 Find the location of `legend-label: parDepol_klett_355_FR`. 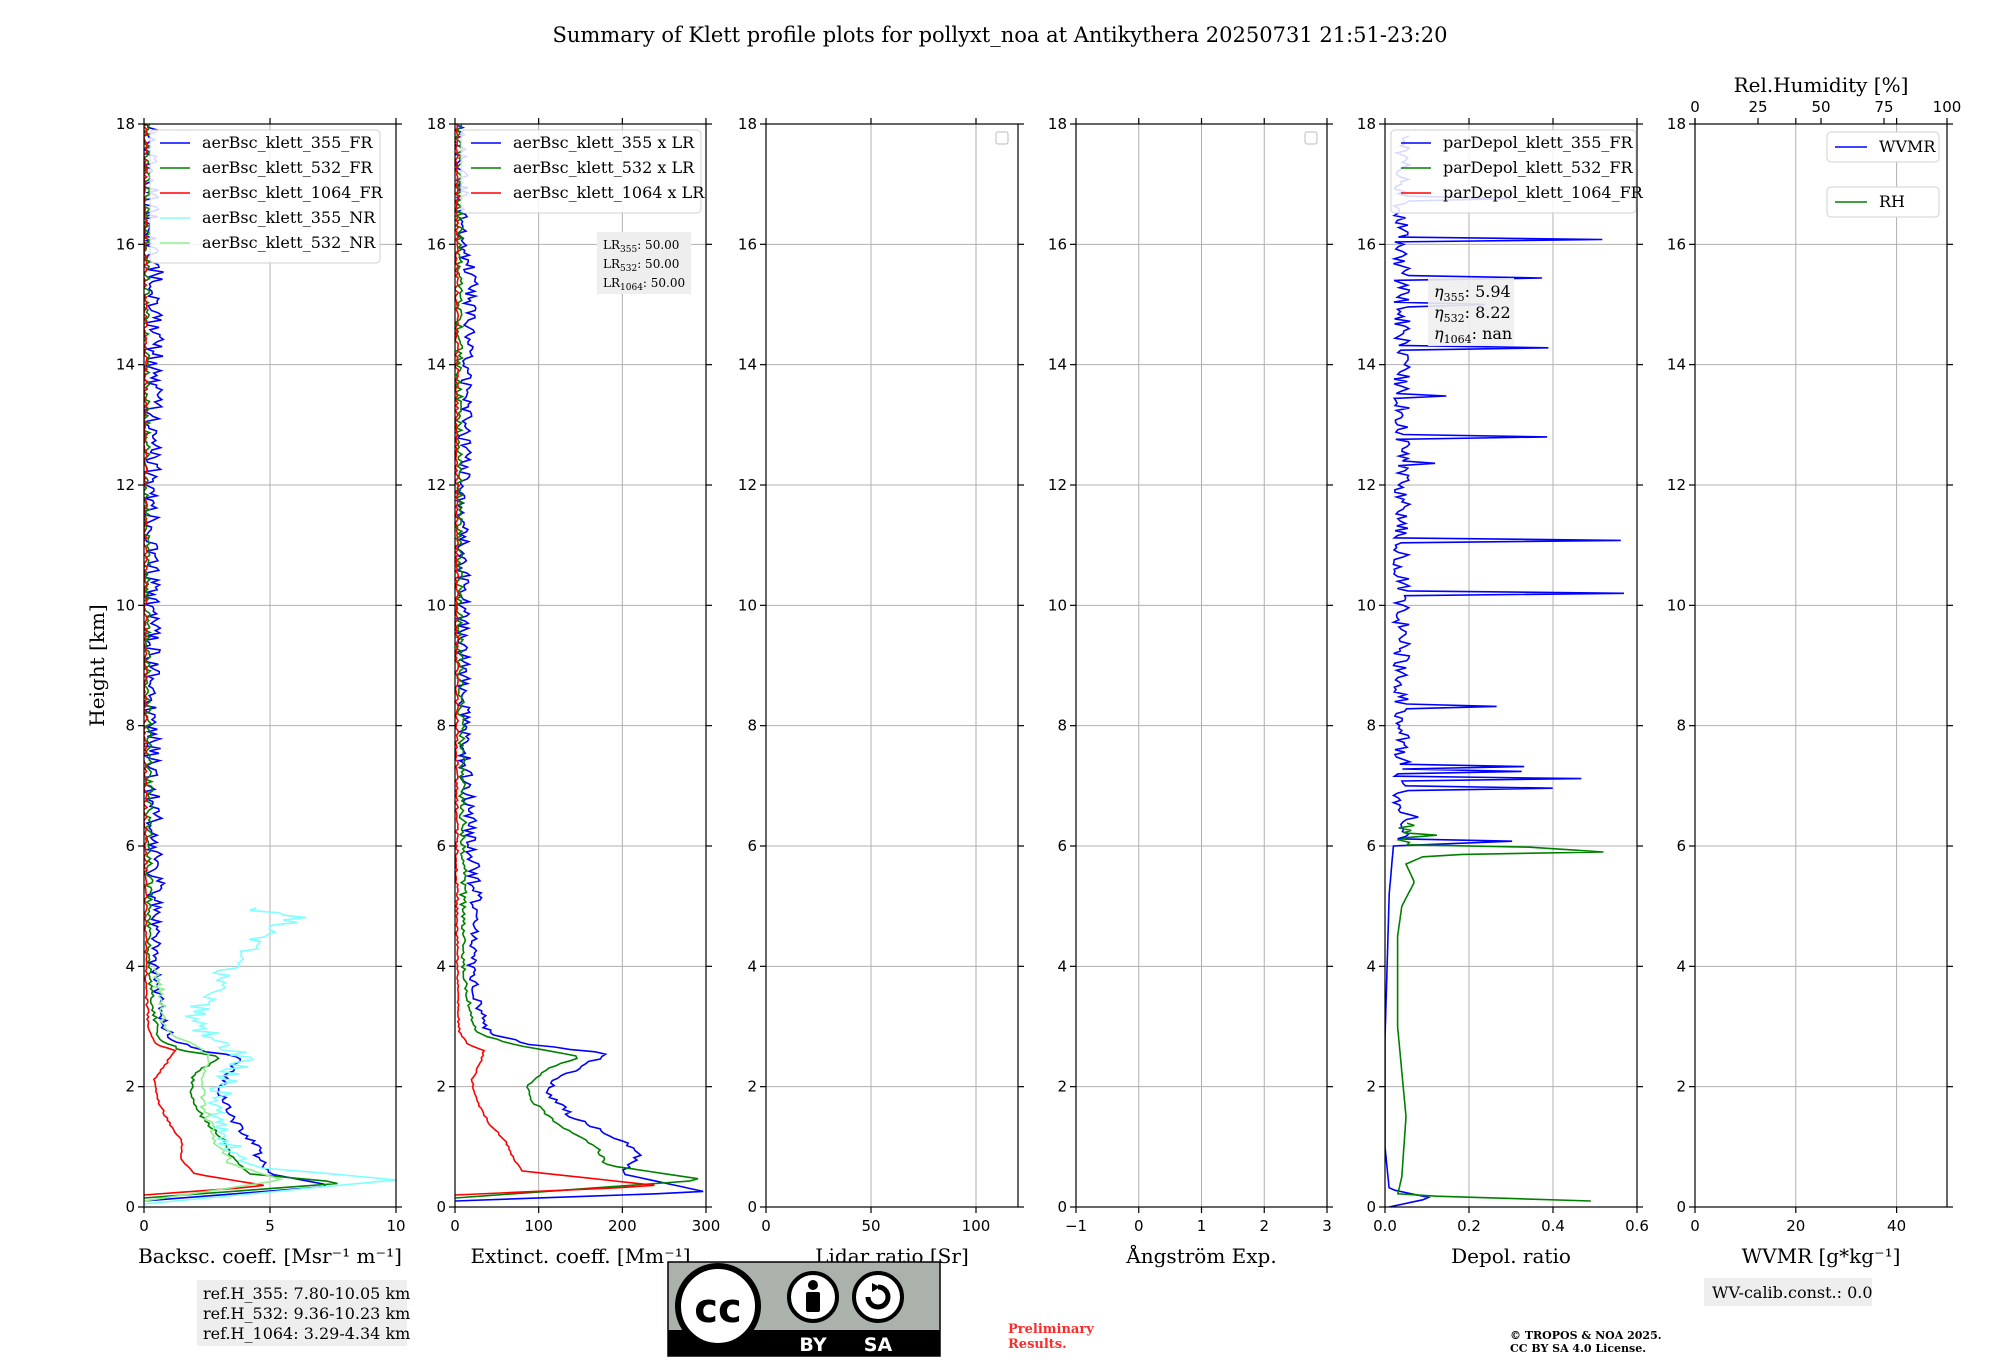

legend-label: parDepol_klett_355_FR is located at coordinates (1538, 142).